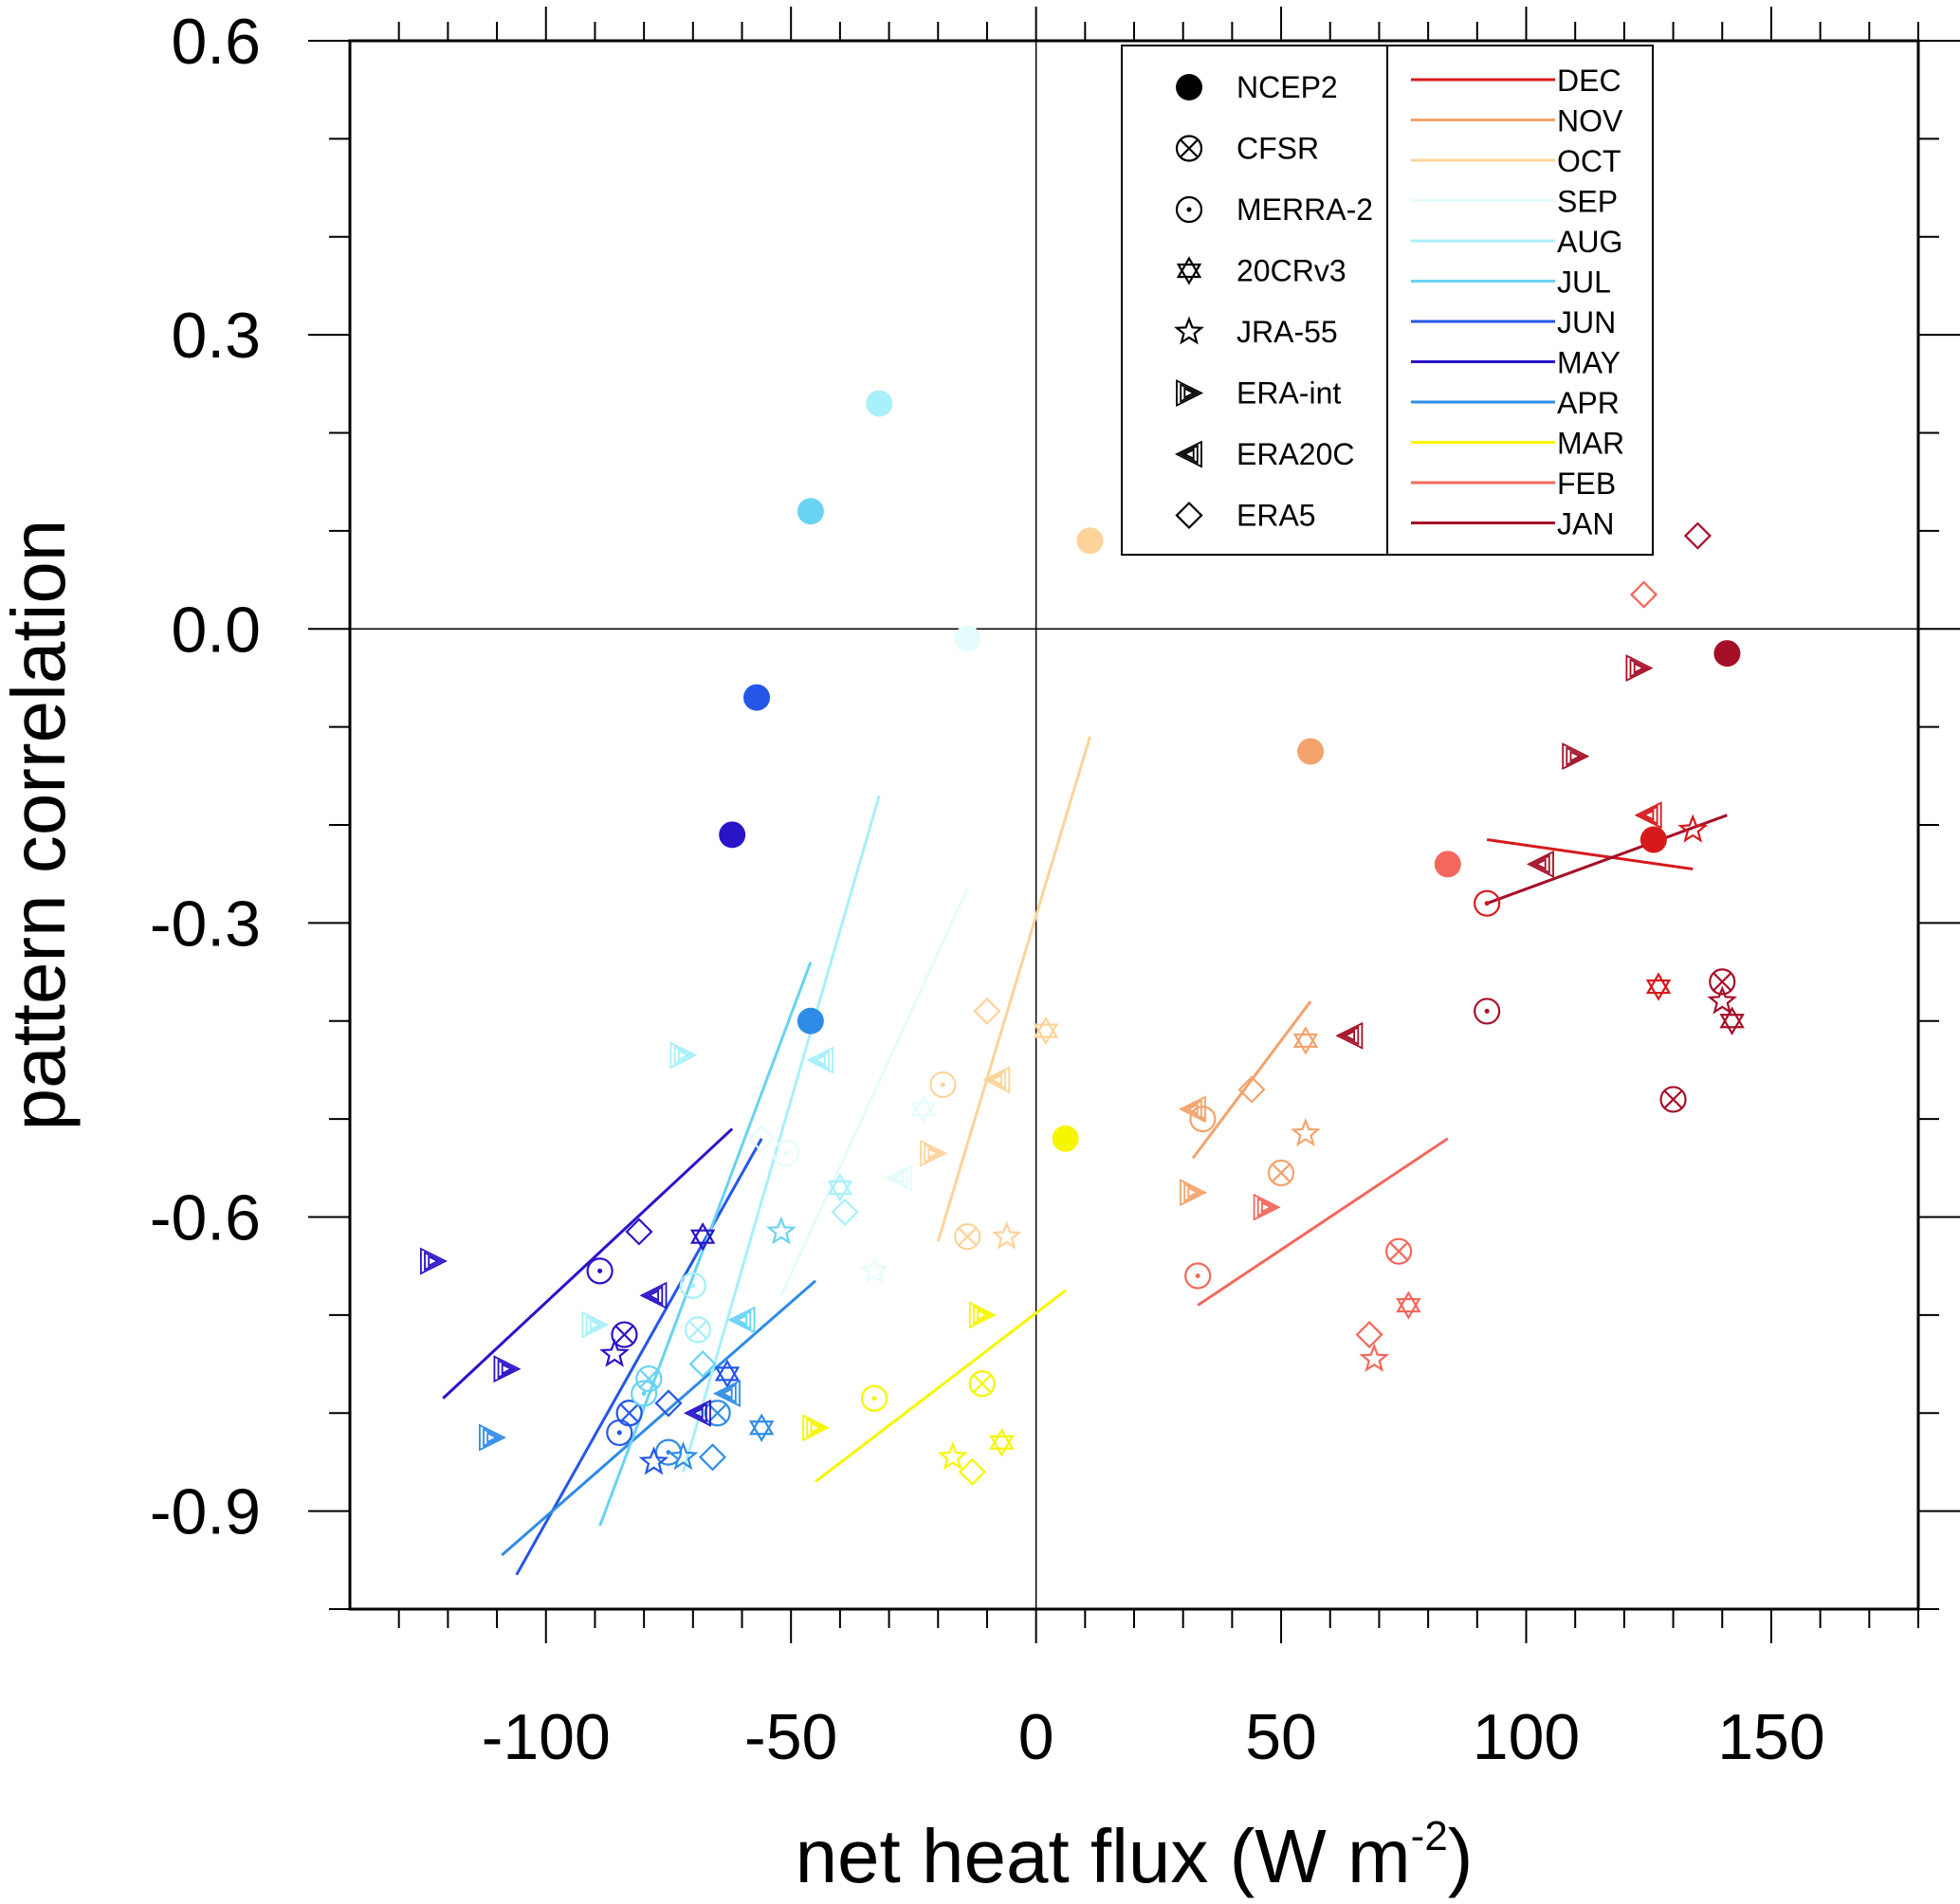 This screenshot has width=1960, height=1904. I want to click on regression-line-jan, so click(1607, 860).